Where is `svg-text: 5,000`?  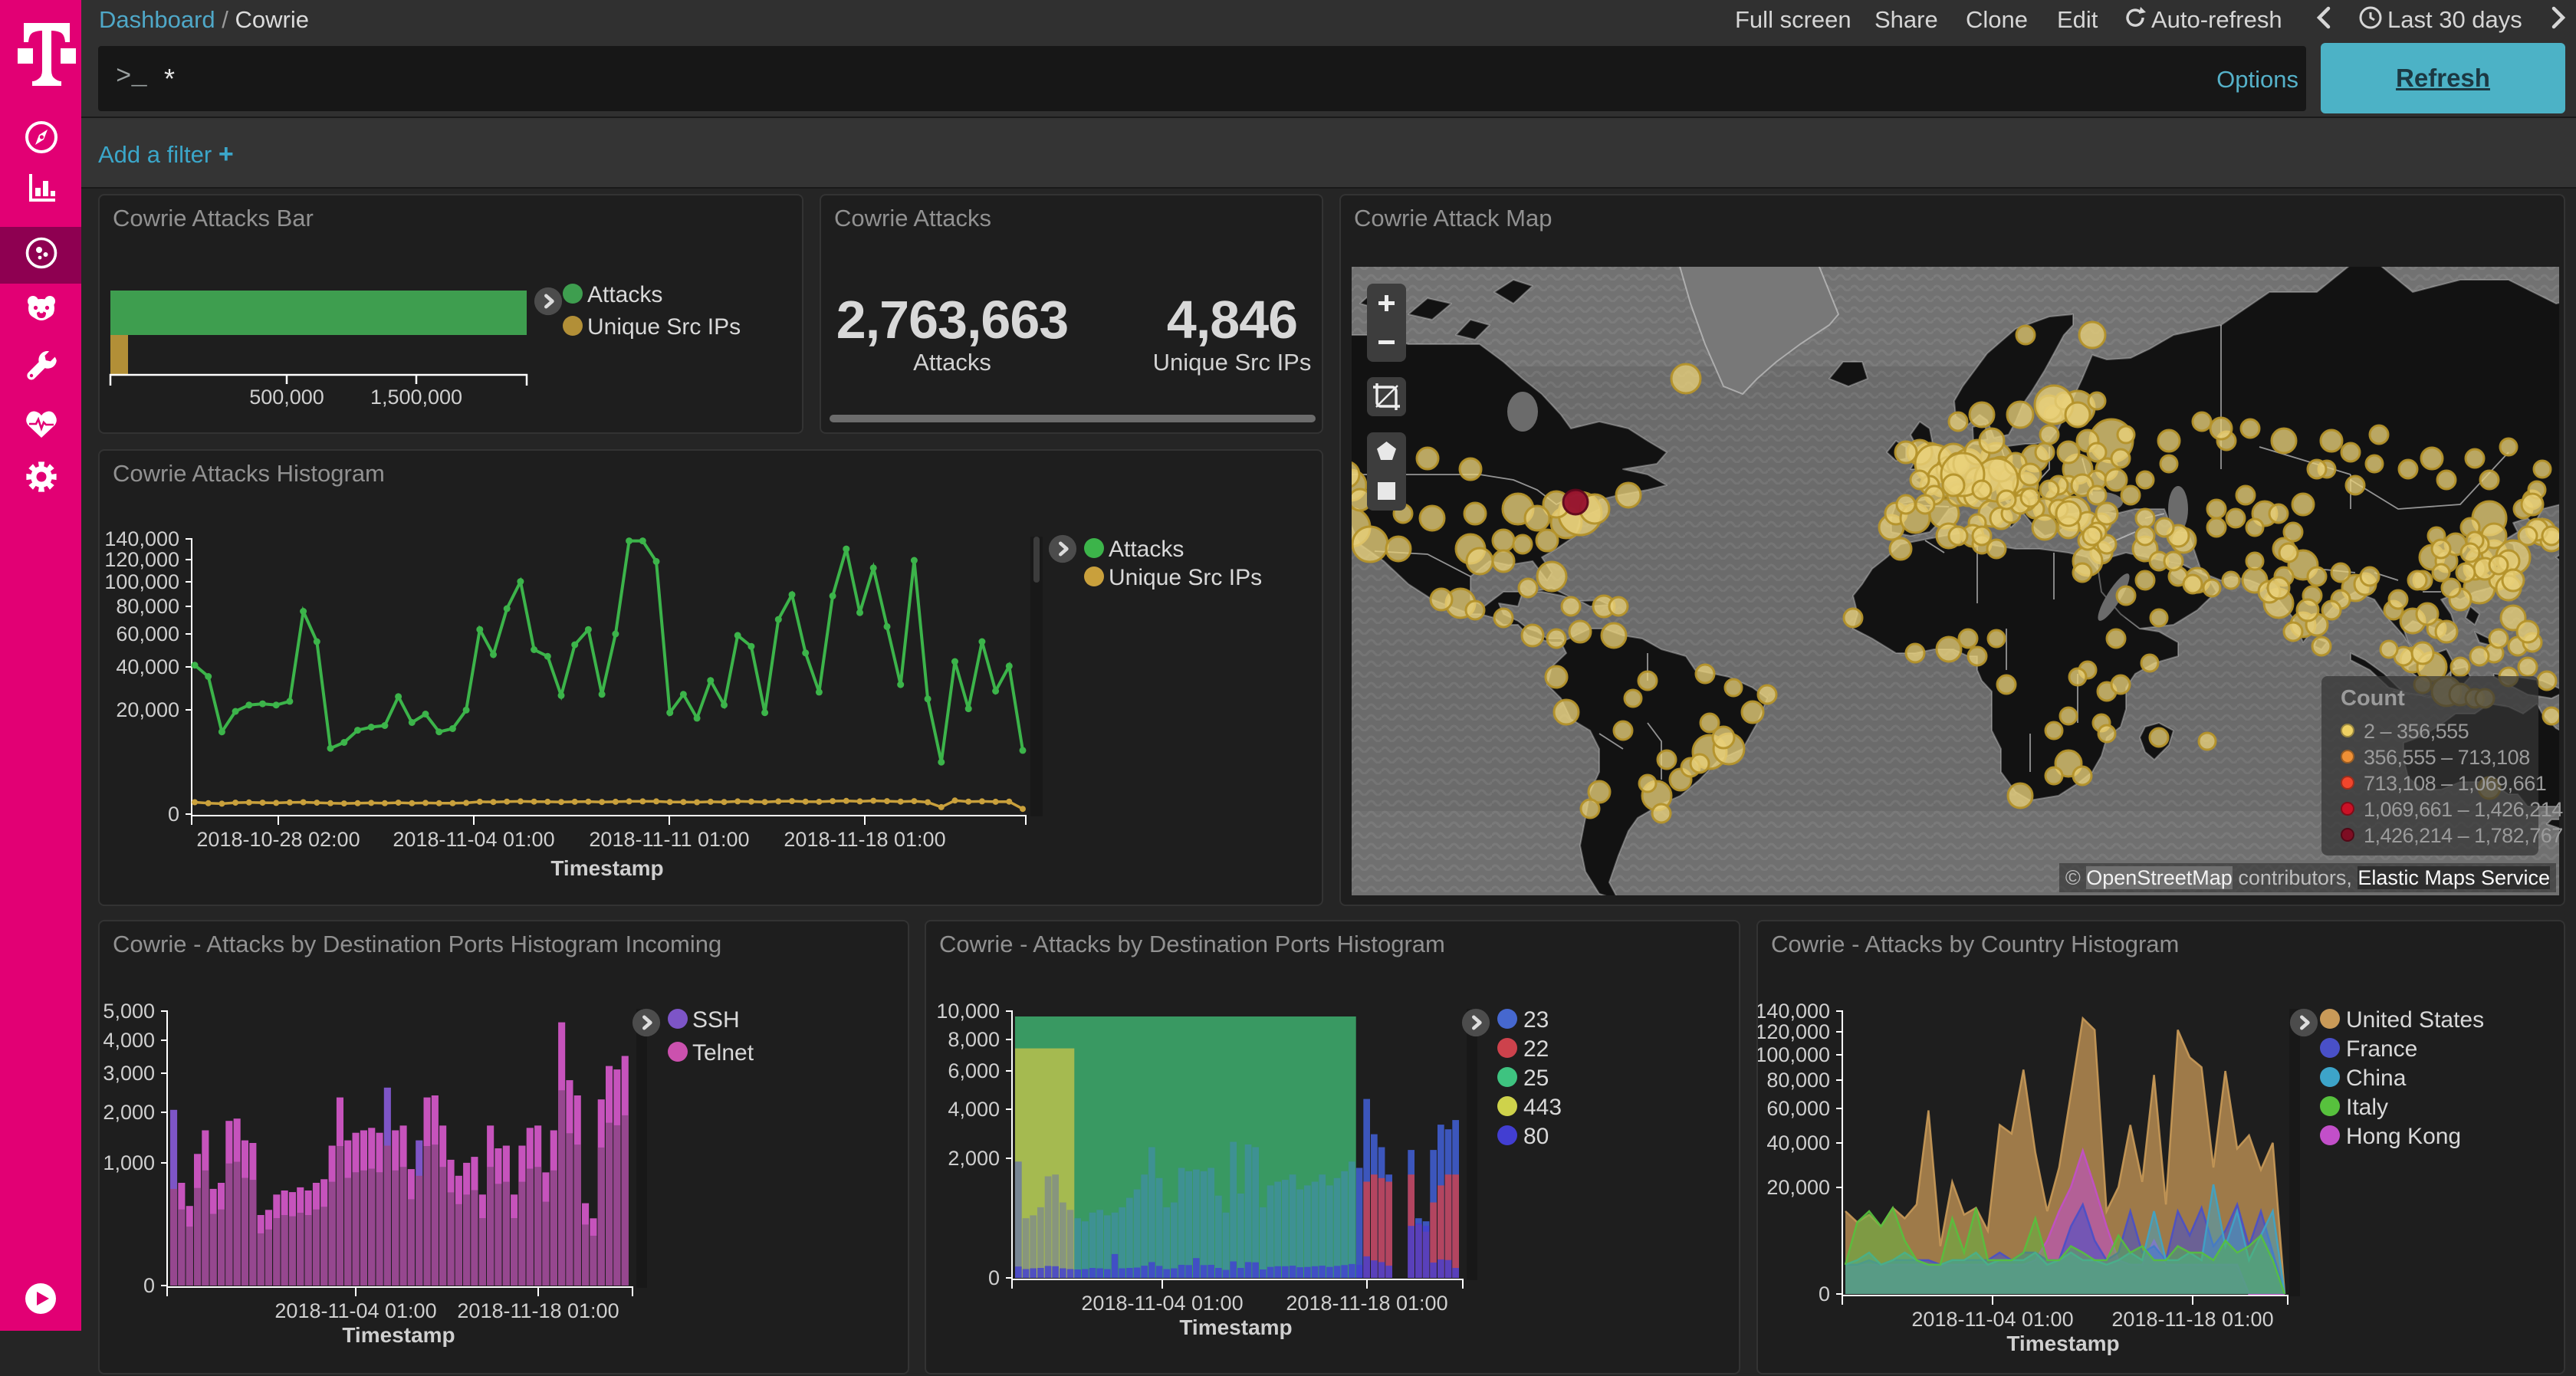
svg-text: 5,000 is located at coordinates (129, 1011).